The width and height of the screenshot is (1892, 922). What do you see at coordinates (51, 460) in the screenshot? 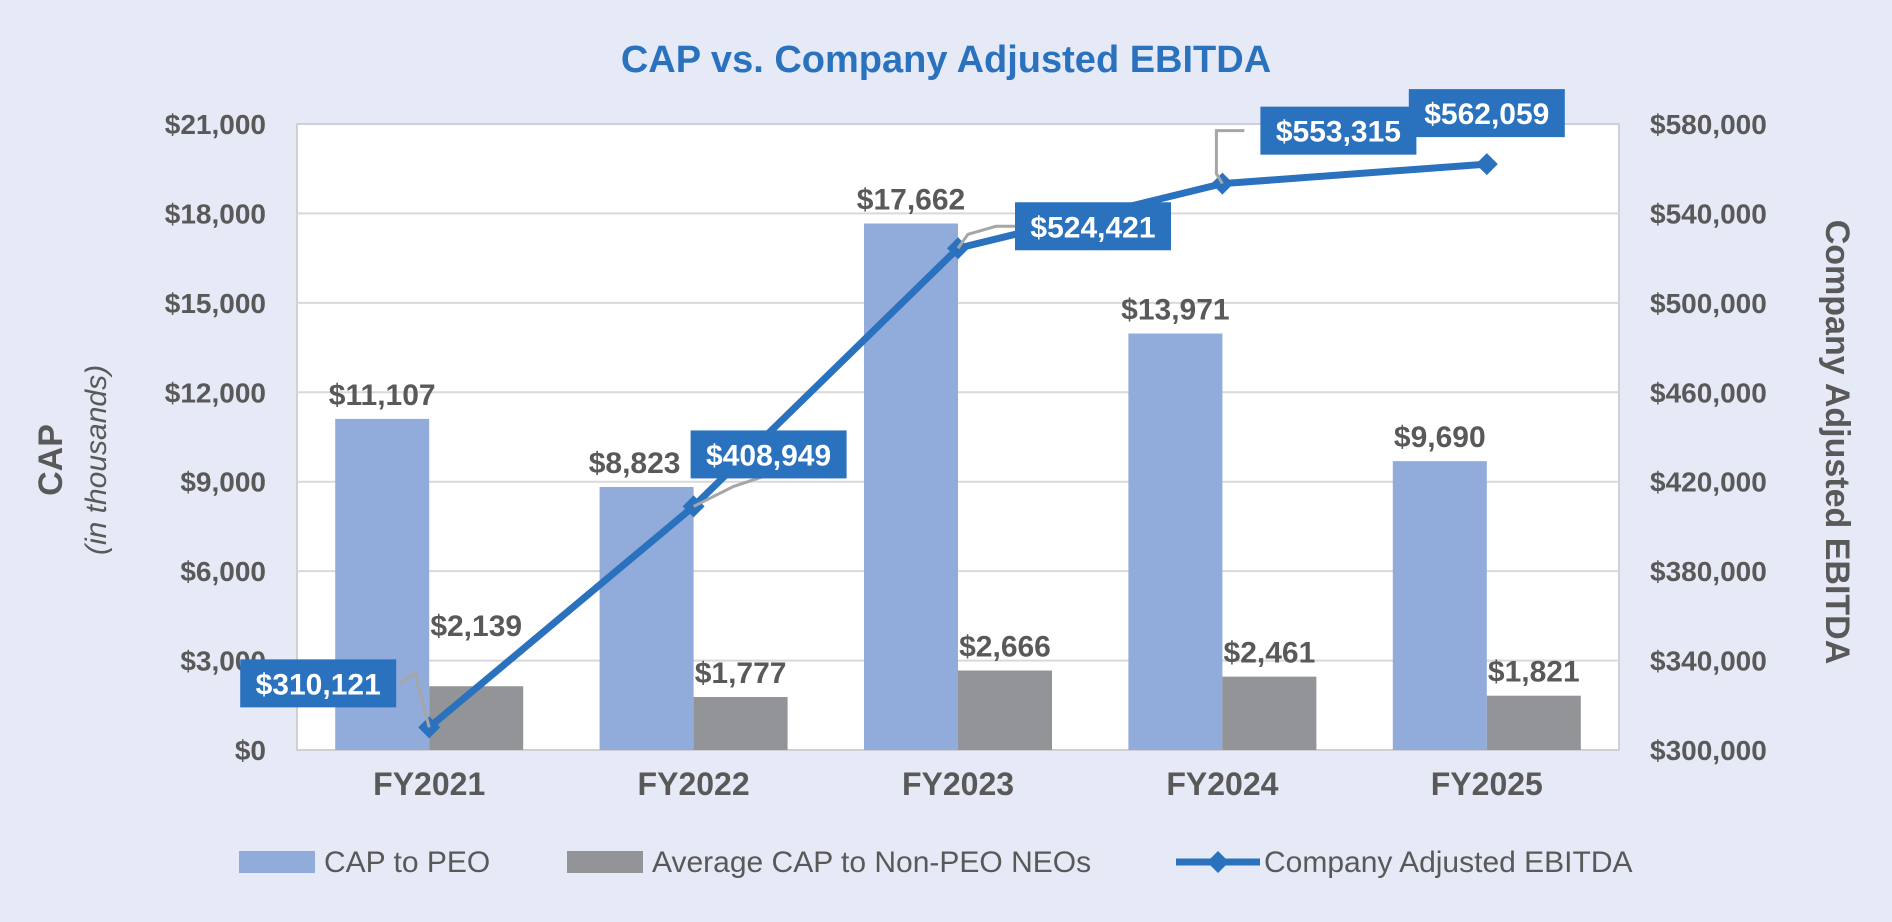
I see `left-axis-title: CAP` at bounding box center [51, 460].